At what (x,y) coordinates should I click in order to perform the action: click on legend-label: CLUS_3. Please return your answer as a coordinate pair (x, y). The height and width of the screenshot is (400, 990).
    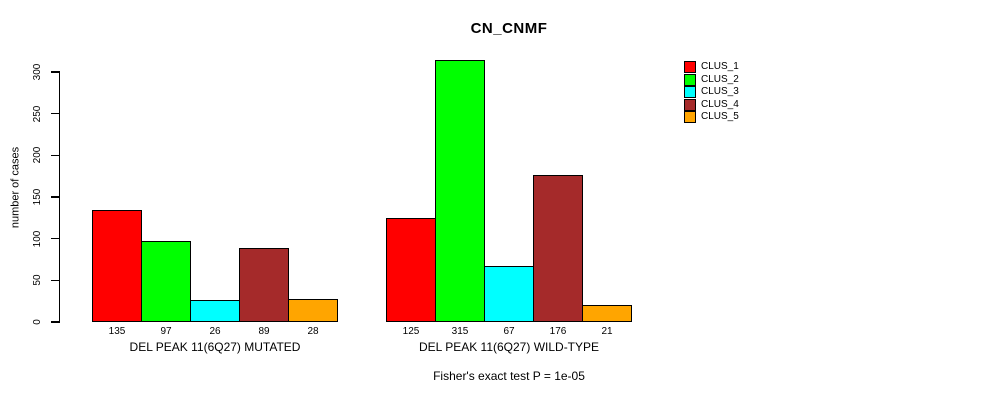
    Looking at the image, I should click on (720, 92).